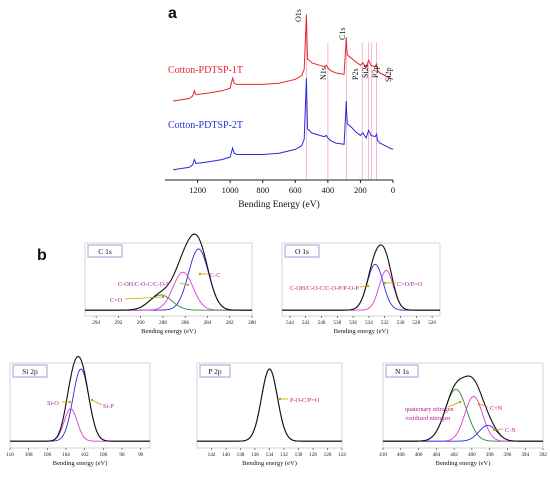  Describe the element at coordinates (212, 455) in the screenshot. I see `panel-p-2p-tick-label-0: 142` at that location.